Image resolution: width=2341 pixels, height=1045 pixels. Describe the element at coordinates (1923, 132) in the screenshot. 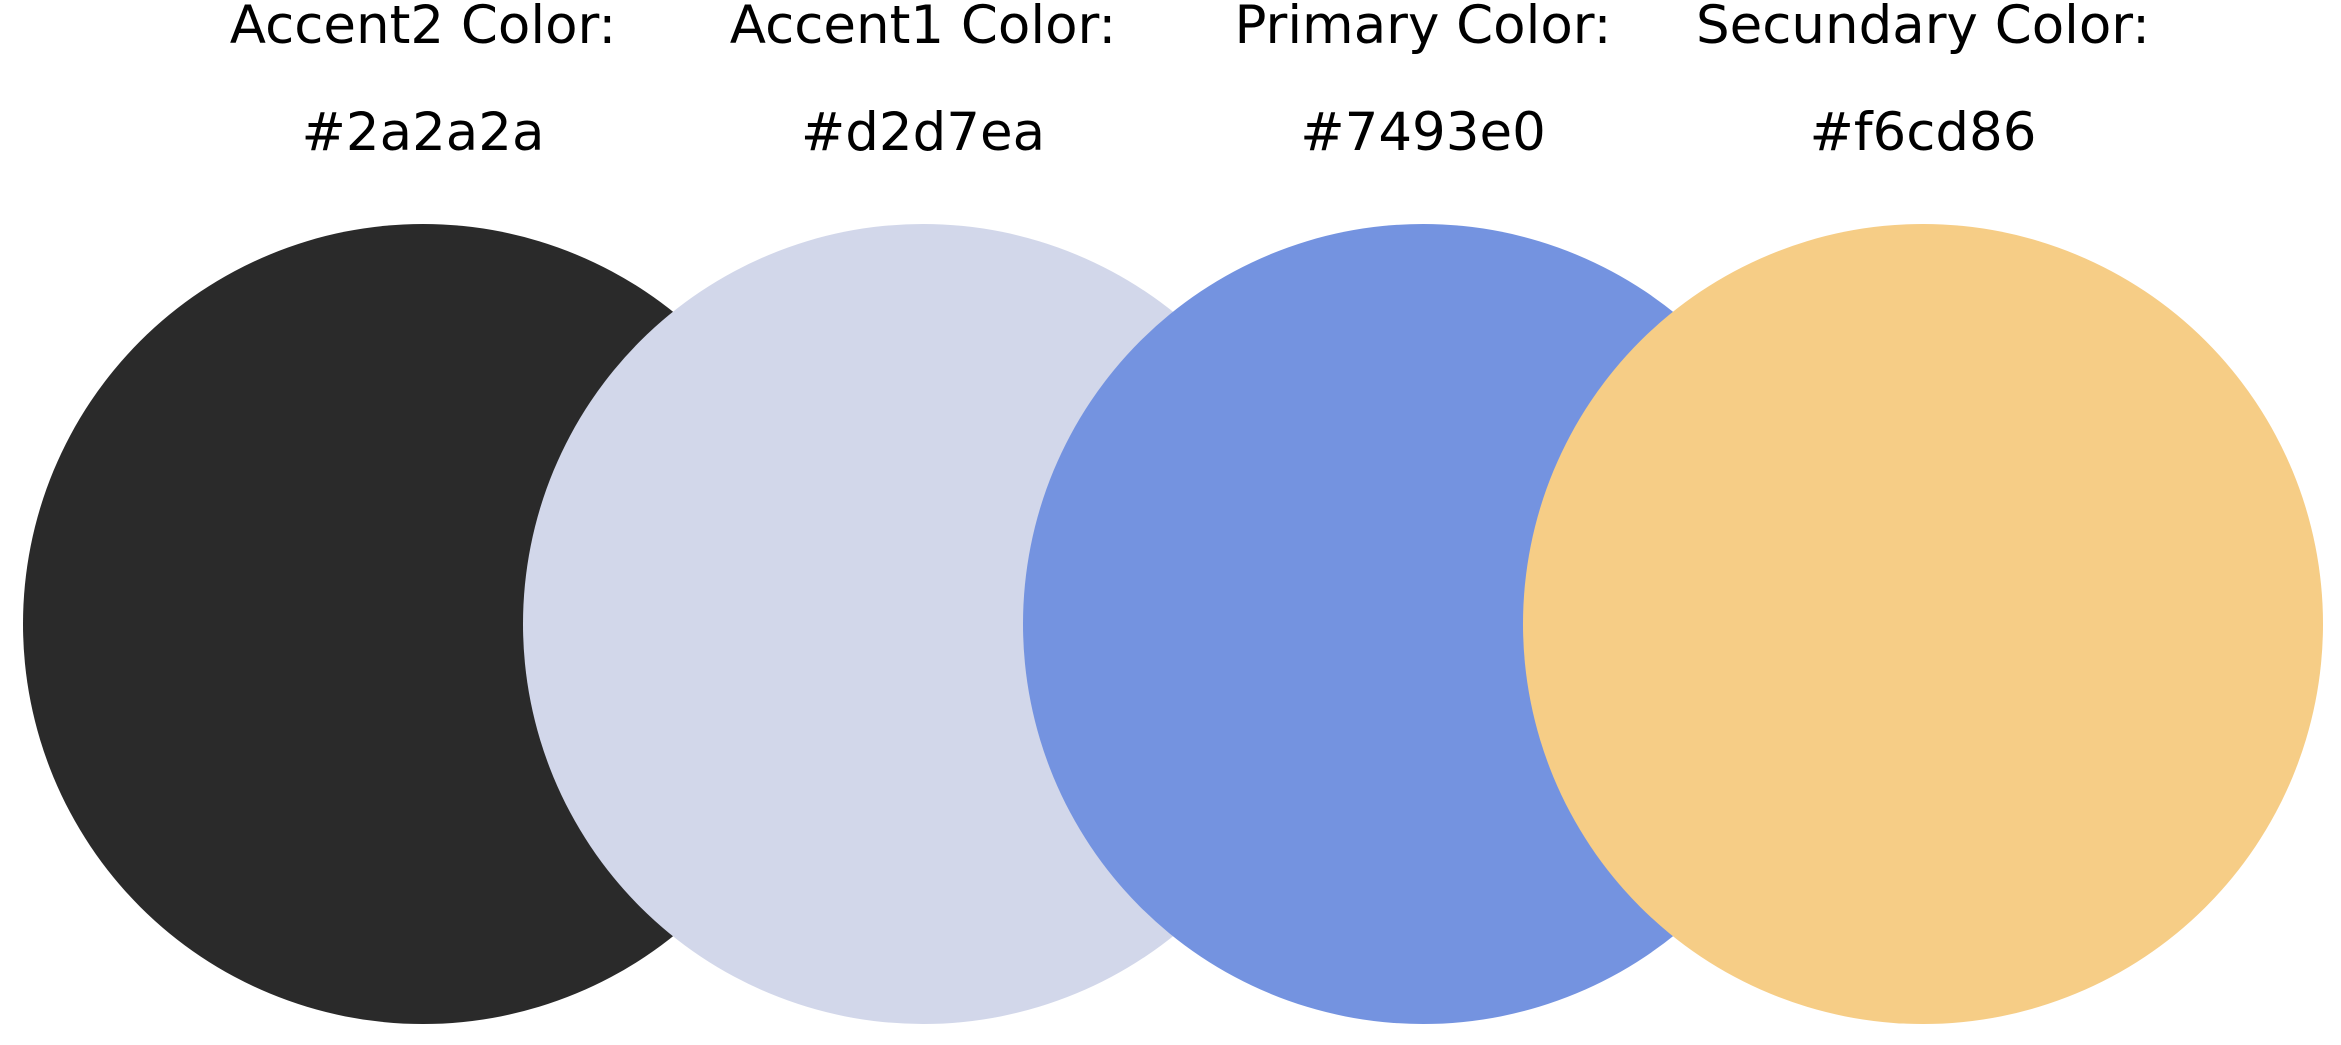

I see `swatch-hex-code: #f6cd86` at that location.